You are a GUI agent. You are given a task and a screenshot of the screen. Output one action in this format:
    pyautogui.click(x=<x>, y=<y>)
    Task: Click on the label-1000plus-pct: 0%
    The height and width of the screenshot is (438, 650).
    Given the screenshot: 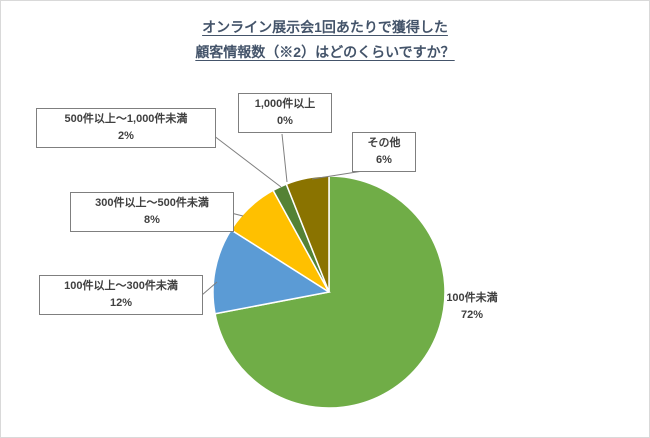 What is the action you would take?
    pyautogui.click(x=285, y=121)
    